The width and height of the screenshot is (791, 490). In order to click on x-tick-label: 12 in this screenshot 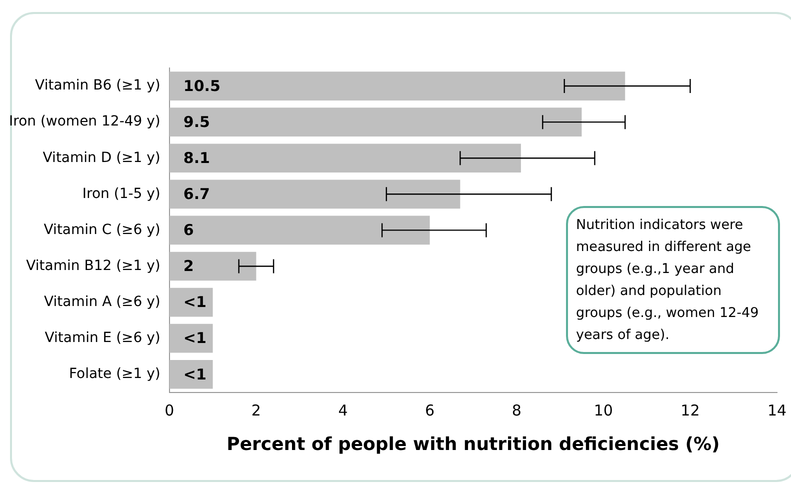, I will do `click(690, 410)`.